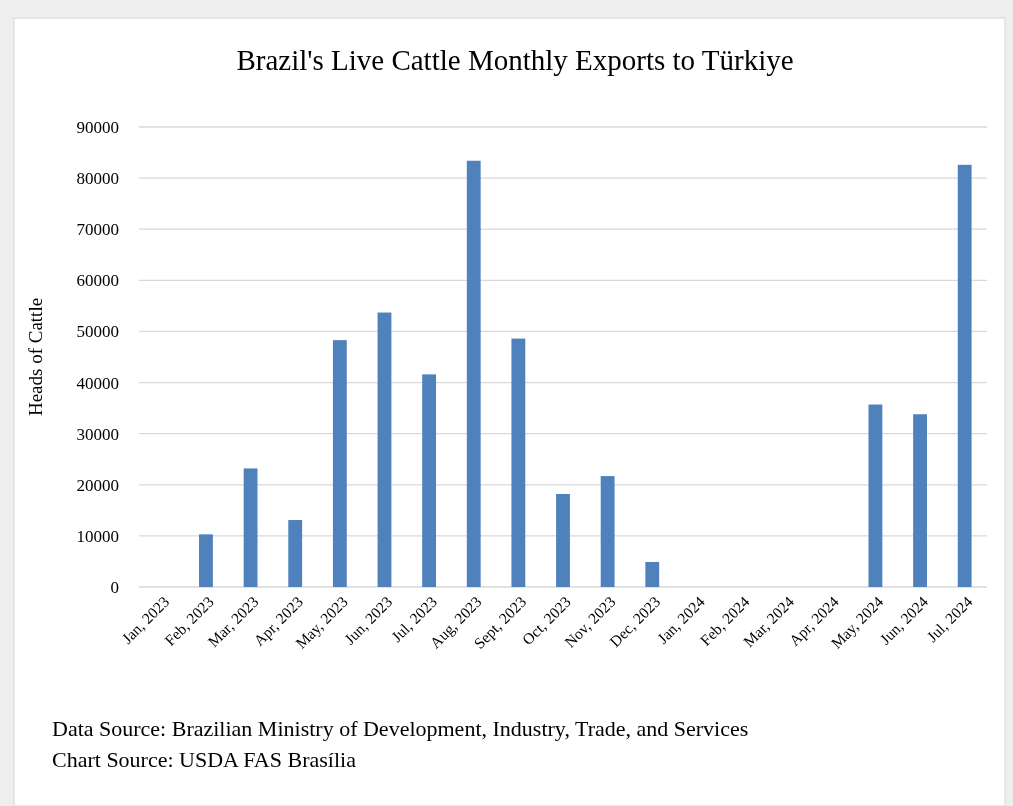  What do you see at coordinates (114, 587) in the screenshot?
I see `y-tick-label: 0` at bounding box center [114, 587].